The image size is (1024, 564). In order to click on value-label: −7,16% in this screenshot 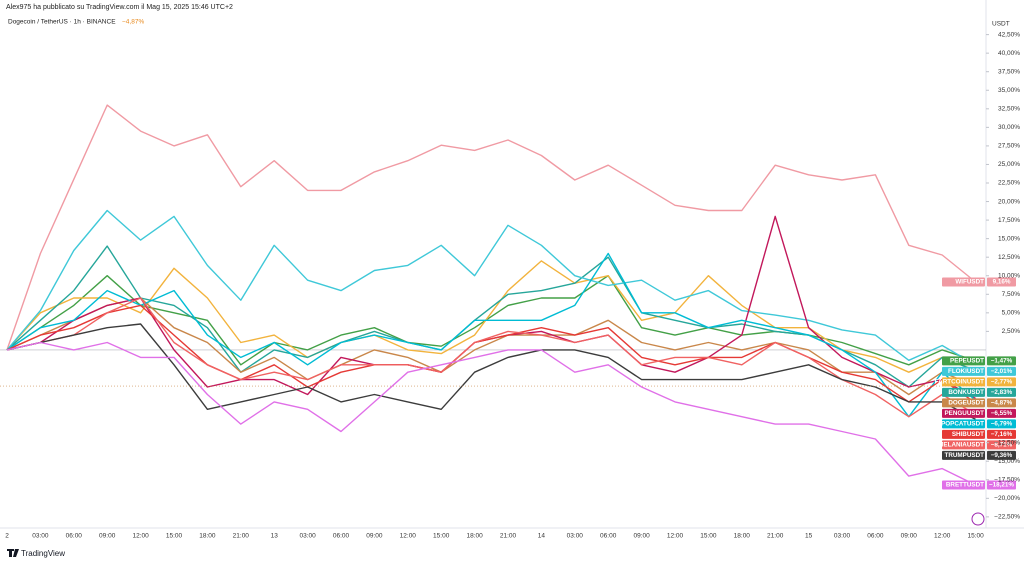, I will do `click(1002, 434)`.